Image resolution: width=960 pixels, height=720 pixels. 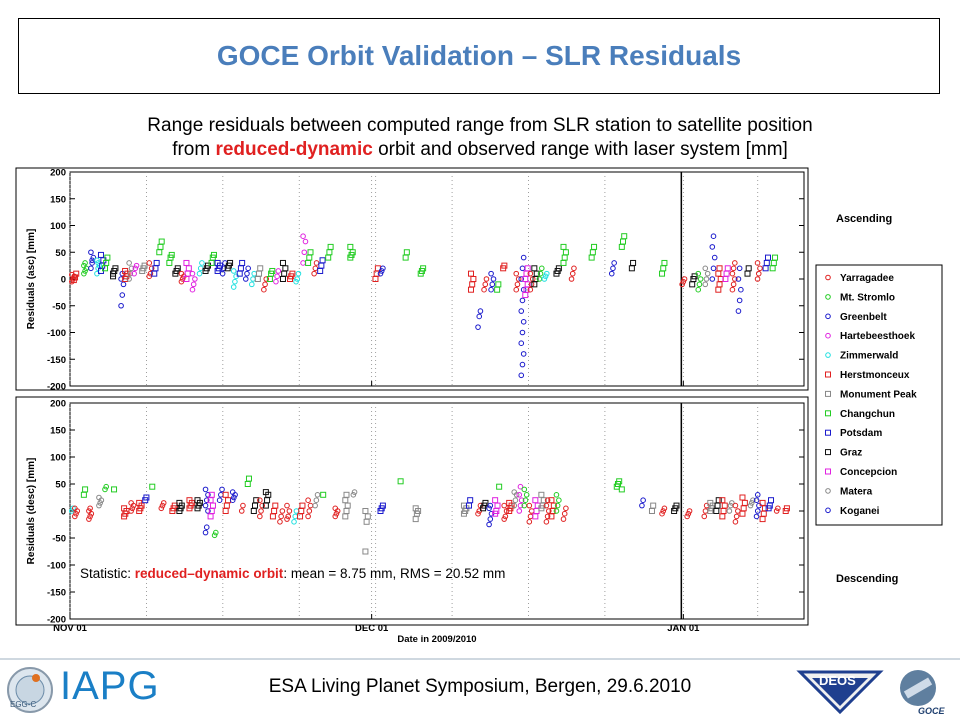 What do you see at coordinates (58, 404) in the screenshot?
I see `y-tick-label: 200` at bounding box center [58, 404].